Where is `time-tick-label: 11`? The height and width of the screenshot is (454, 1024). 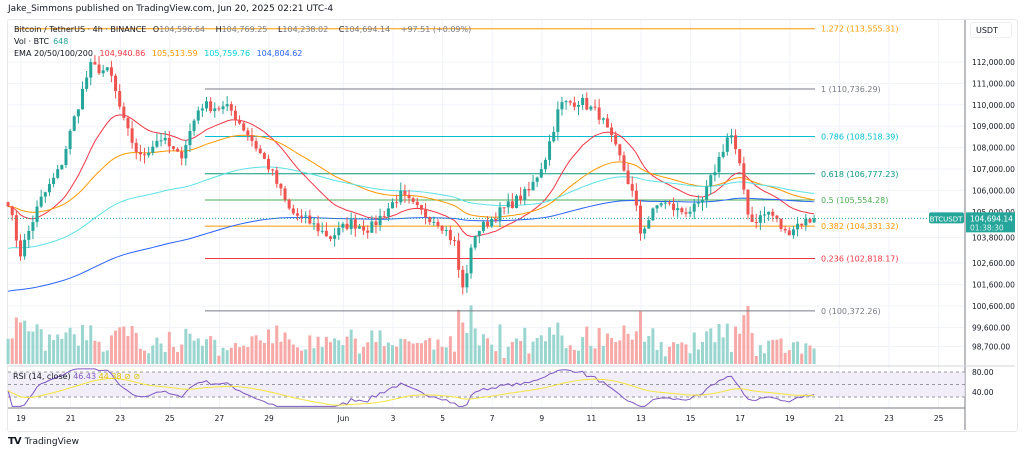
time-tick-label: 11 is located at coordinates (592, 418).